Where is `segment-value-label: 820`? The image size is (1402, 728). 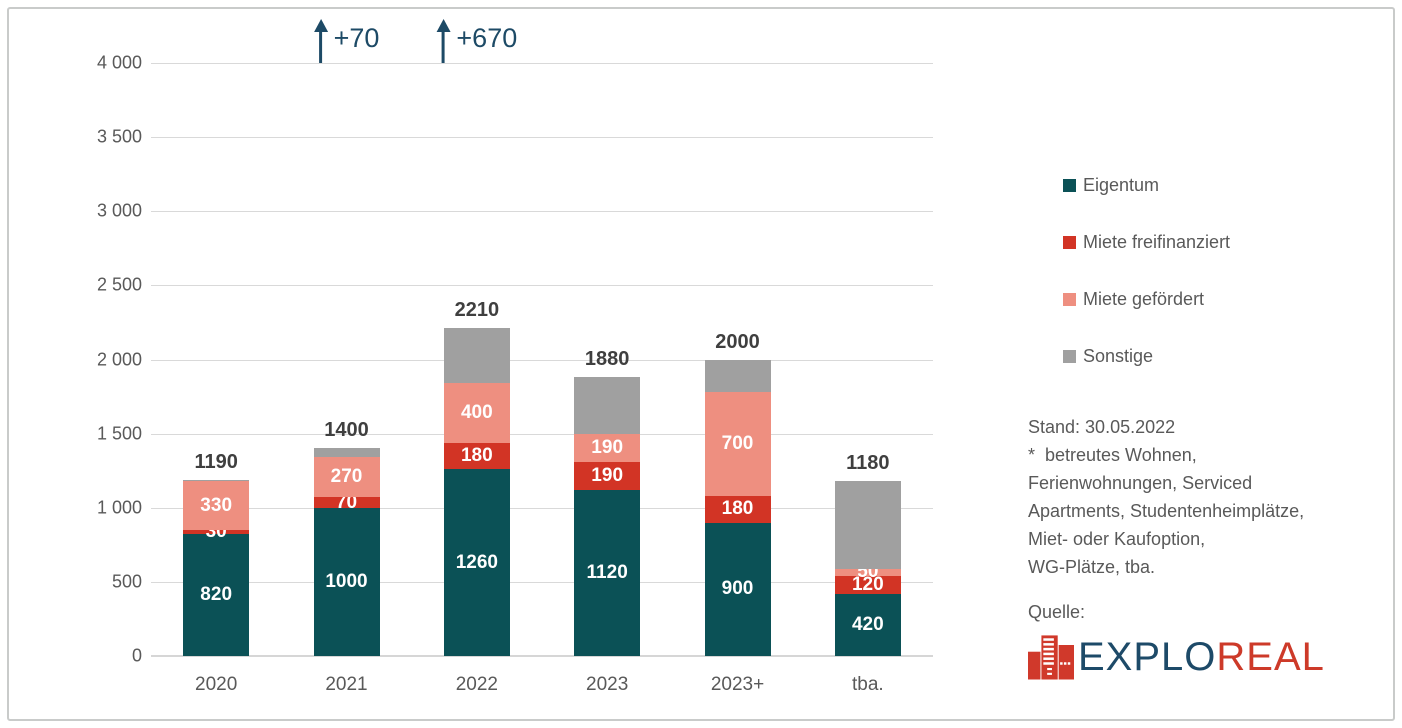
segment-value-label: 820 is located at coordinates (216, 595).